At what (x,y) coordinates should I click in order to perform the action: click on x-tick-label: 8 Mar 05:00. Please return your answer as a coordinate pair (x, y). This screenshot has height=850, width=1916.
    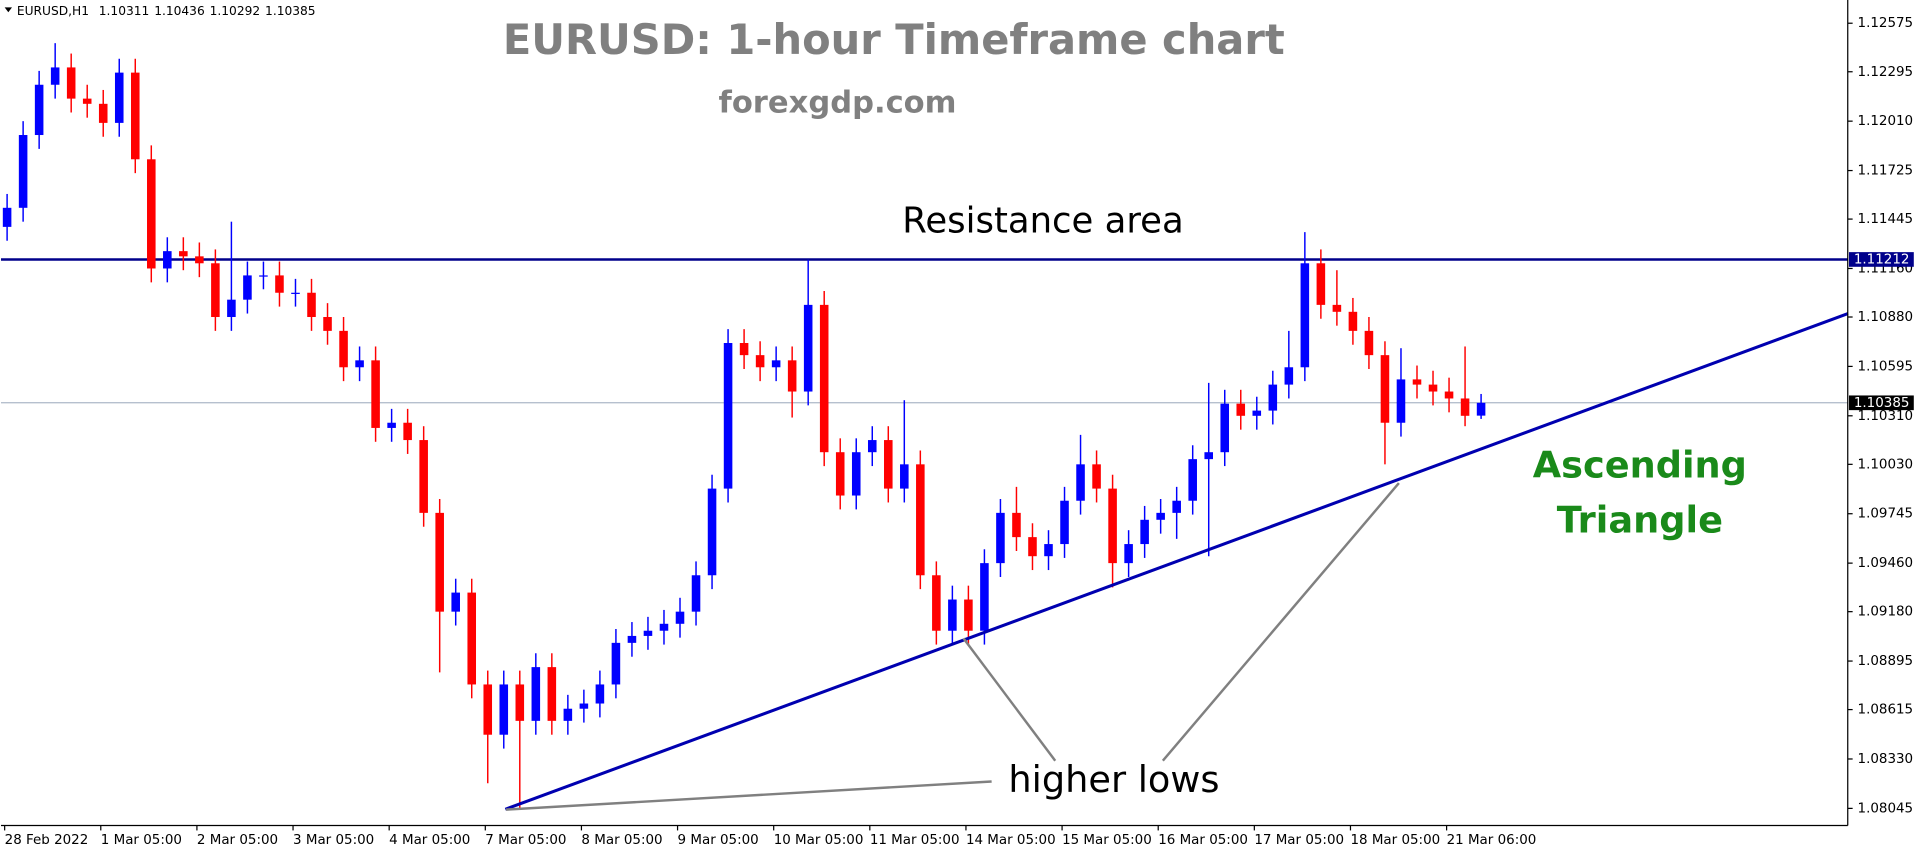
    Looking at the image, I should click on (621, 840).